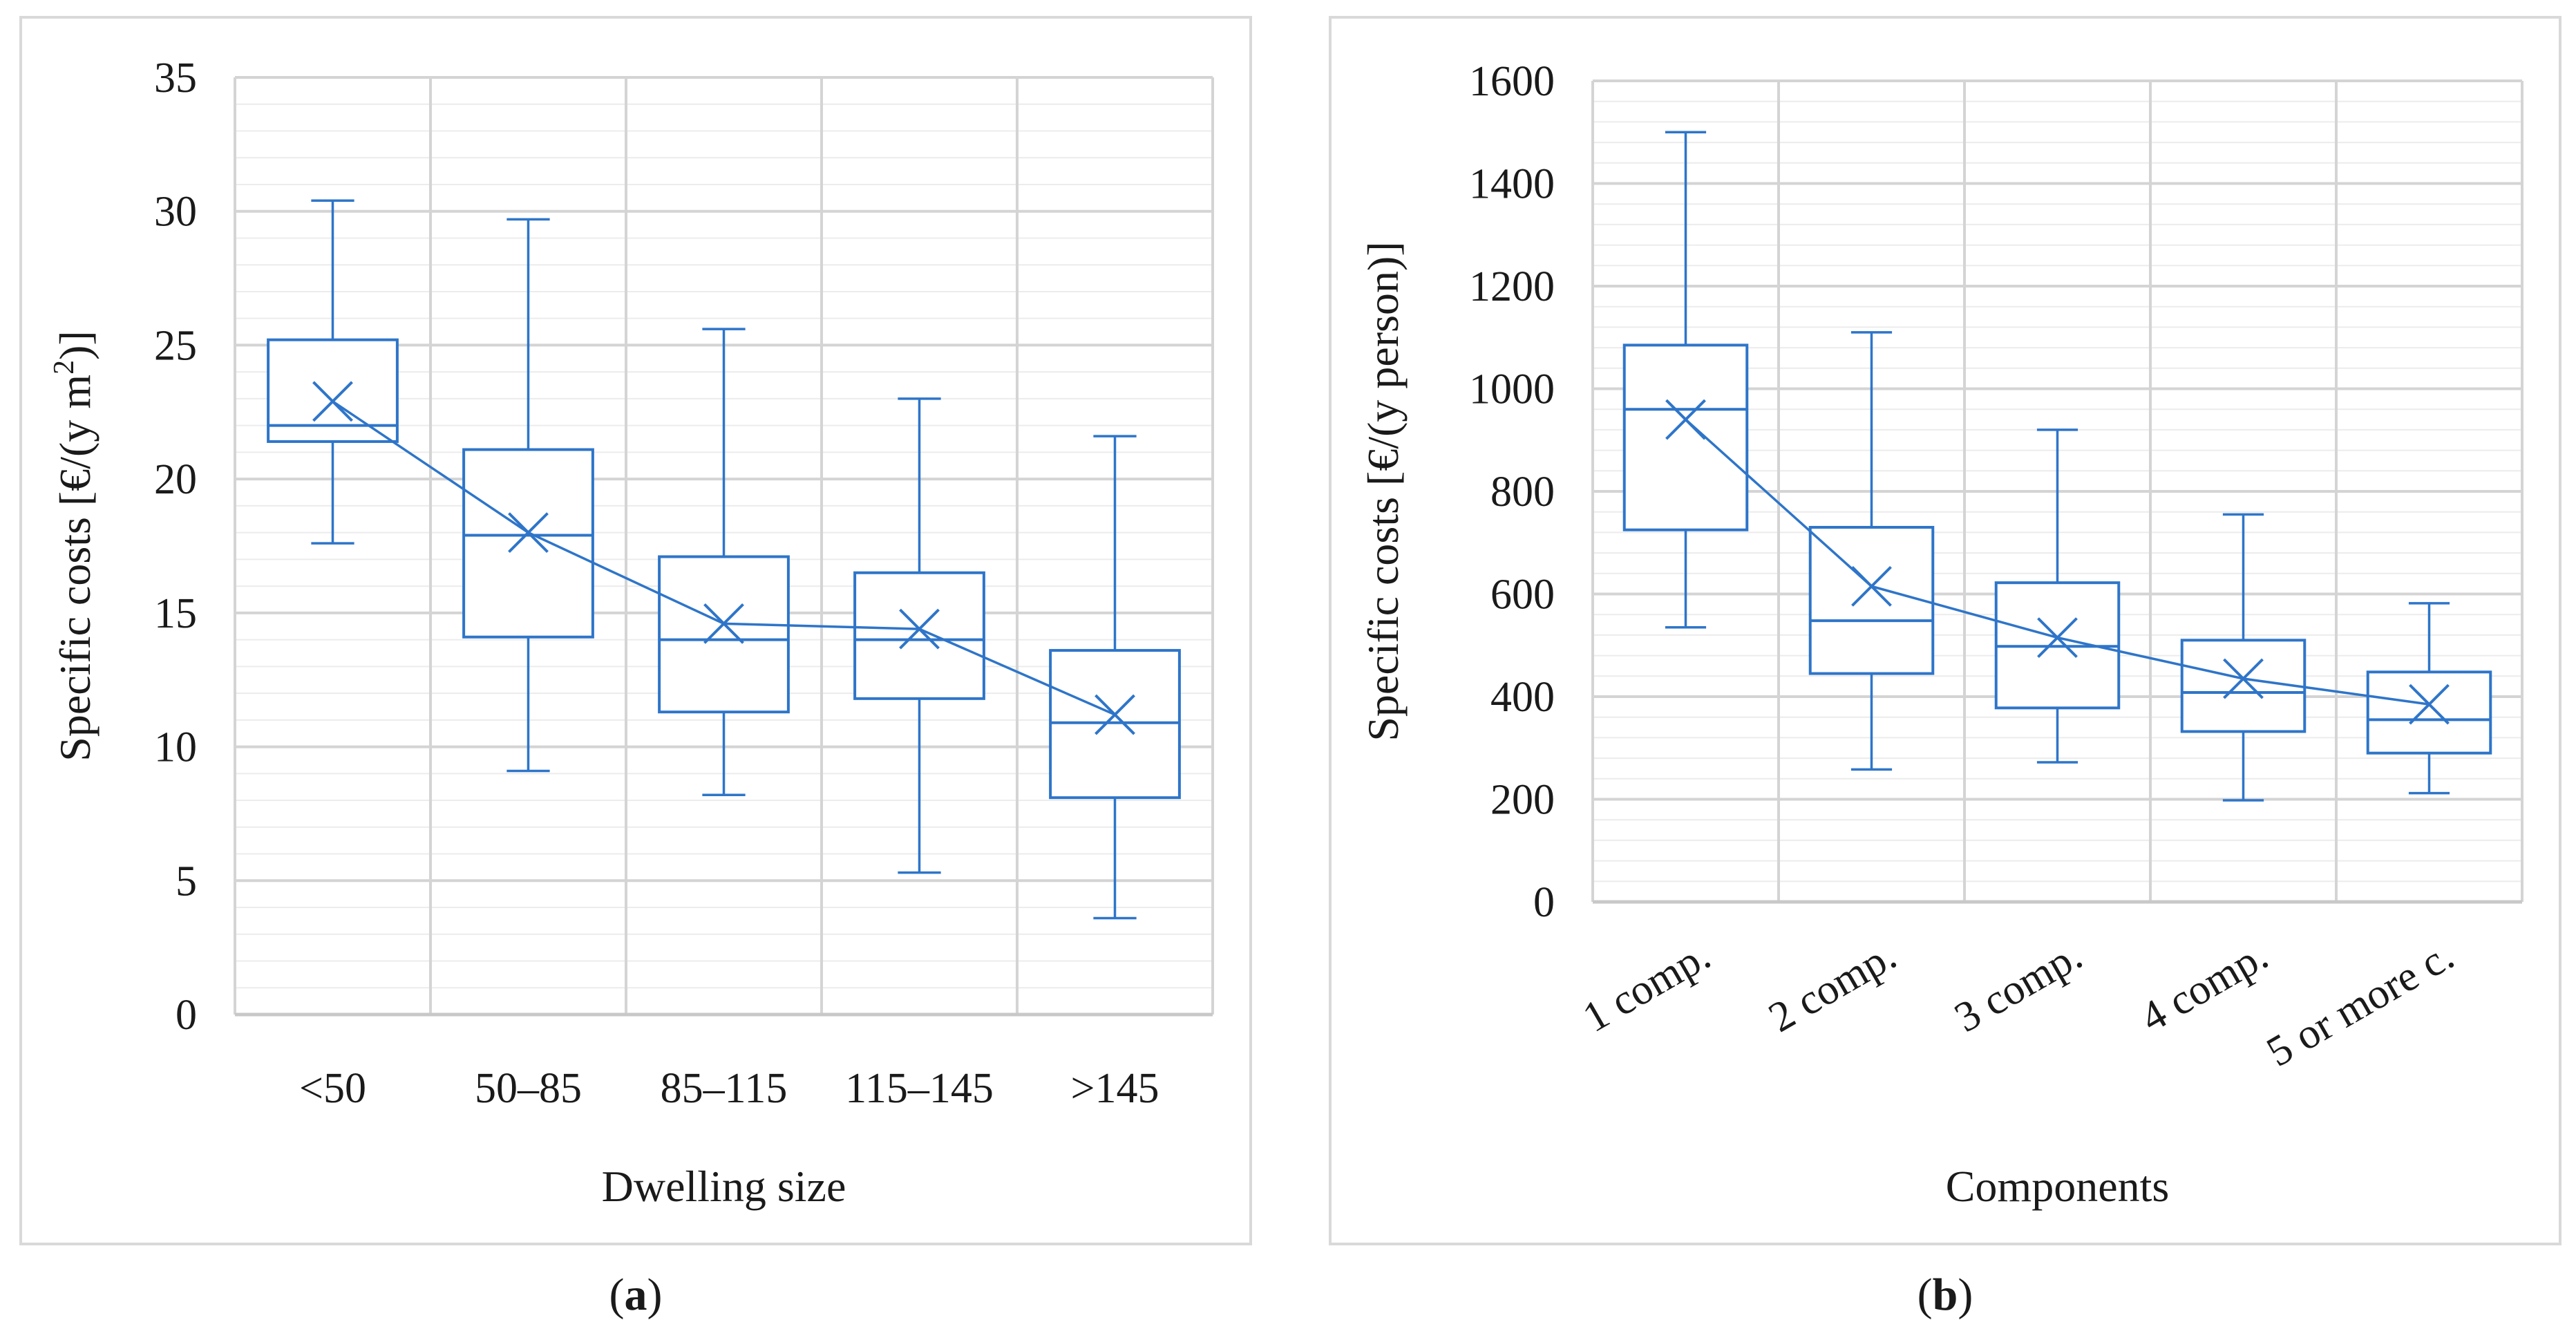 Image resolution: width=2576 pixels, height=1329 pixels. Describe the element at coordinates (2058, 1186) in the screenshot. I see `x-axis-title: Components` at that location.